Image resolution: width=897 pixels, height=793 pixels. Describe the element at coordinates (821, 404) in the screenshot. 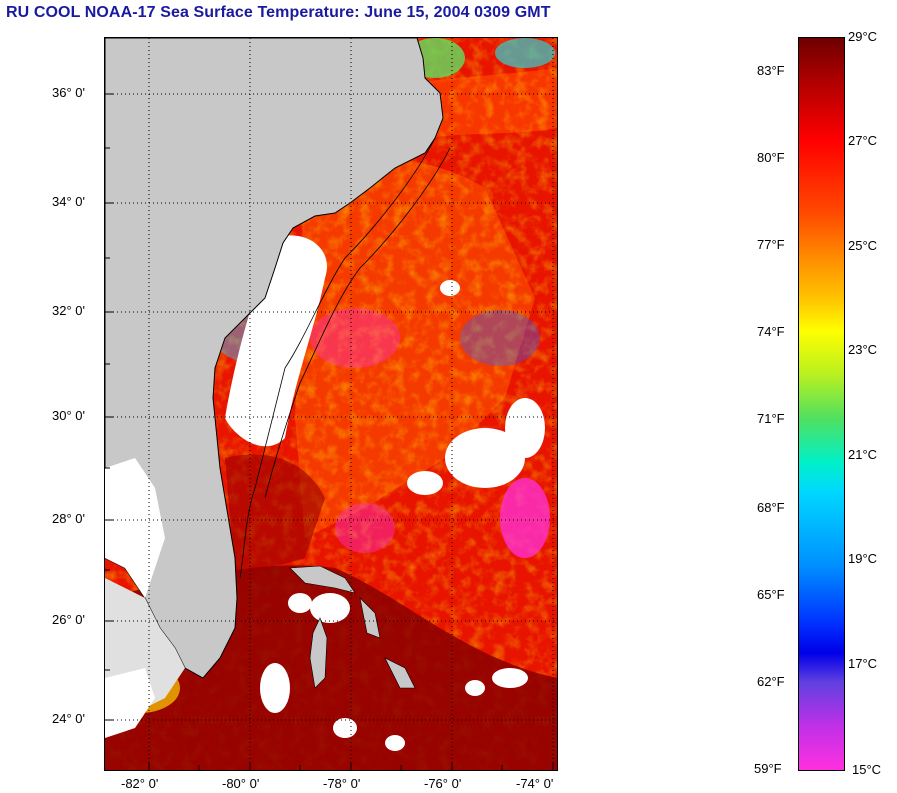

I see `temperature-colorbar` at that location.